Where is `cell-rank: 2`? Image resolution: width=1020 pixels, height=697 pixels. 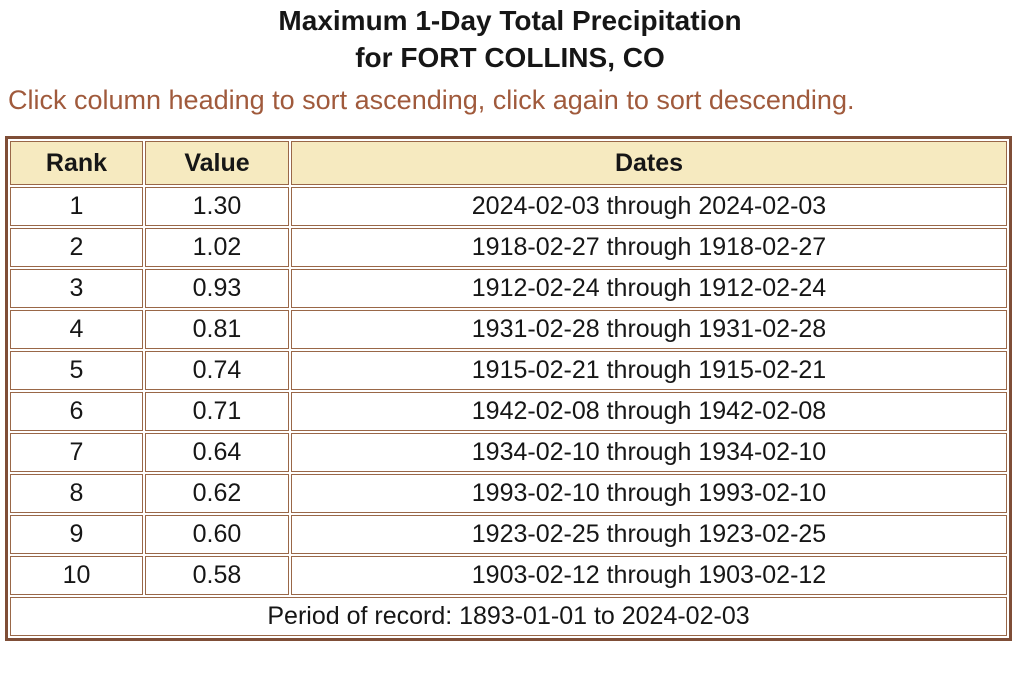 cell-rank: 2 is located at coordinates (76, 247).